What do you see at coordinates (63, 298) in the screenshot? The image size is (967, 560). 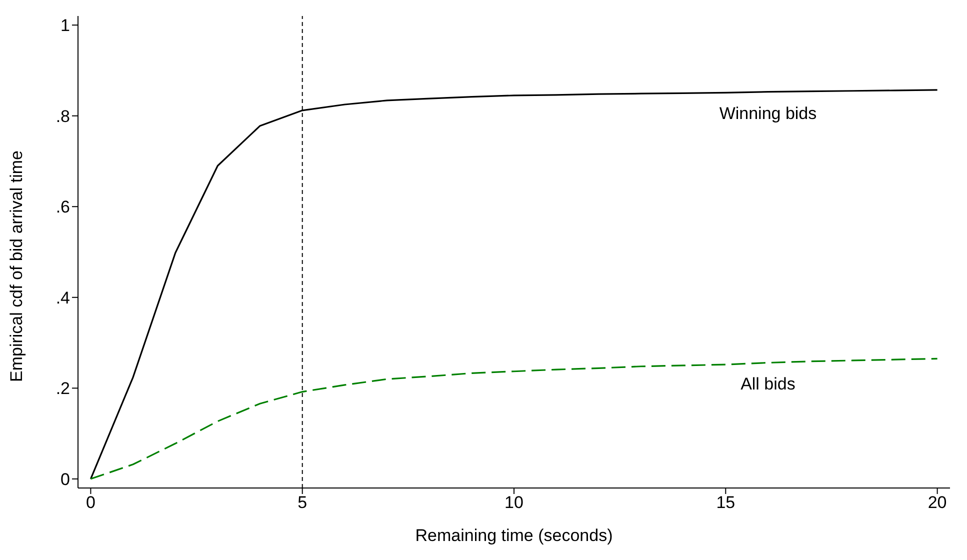 I see `y-tick-label: .4` at bounding box center [63, 298].